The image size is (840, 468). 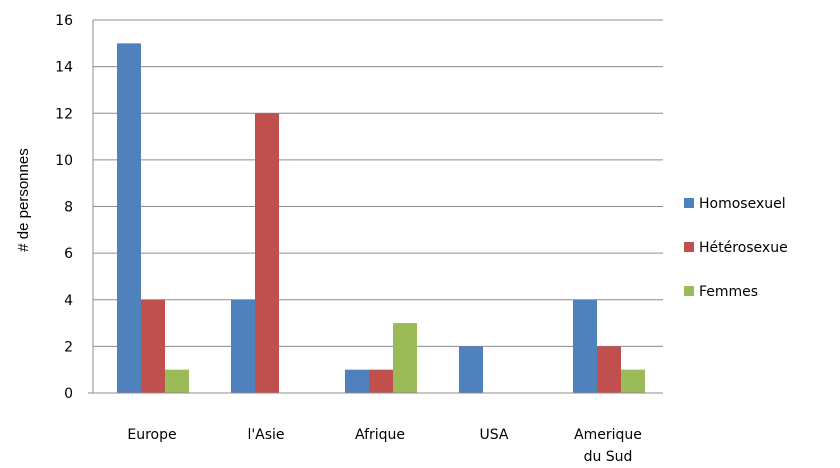 What do you see at coordinates (64, 114) in the screenshot?
I see `y-tick-label: 12` at bounding box center [64, 114].